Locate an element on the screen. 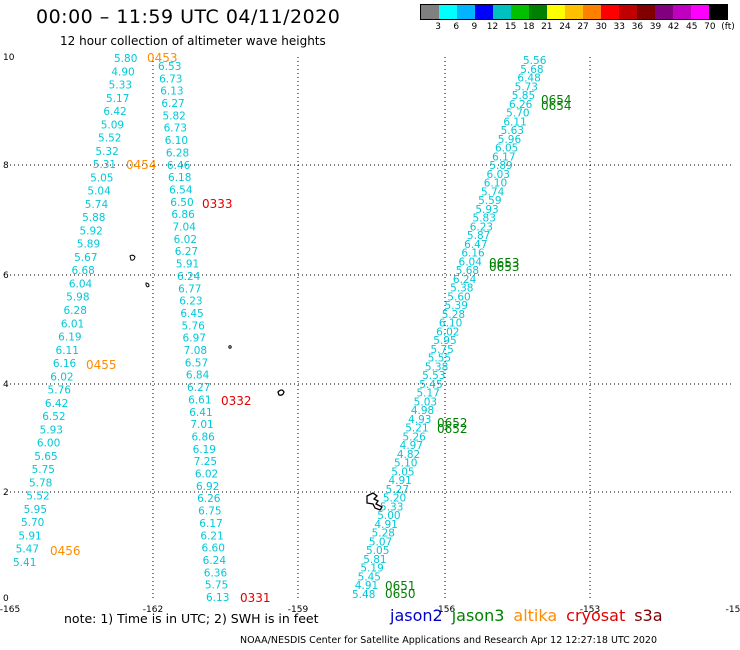  altika-wave-height: 5.95 is located at coordinates (35, 510).